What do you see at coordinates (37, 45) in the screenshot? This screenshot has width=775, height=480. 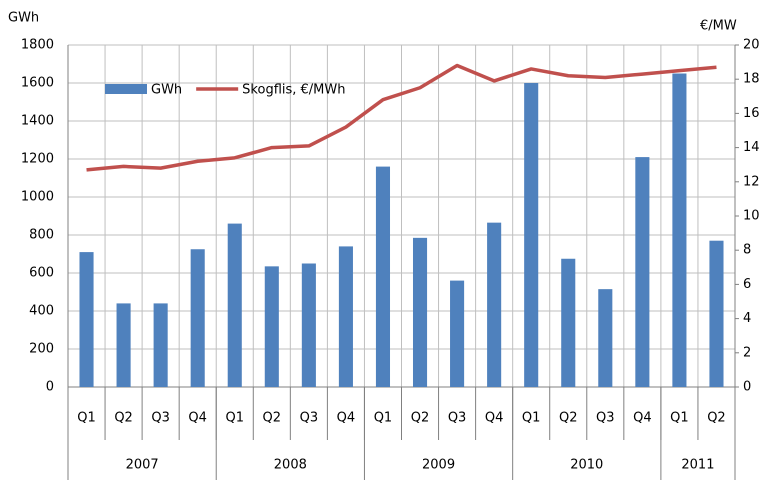 I see `y-tick-label: 1800` at bounding box center [37, 45].